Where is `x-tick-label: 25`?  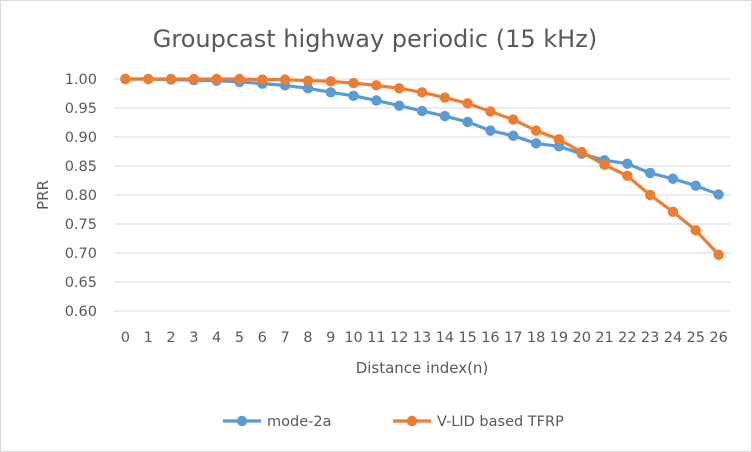
x-tick-label: 25 is located at coordinates (696, 338).